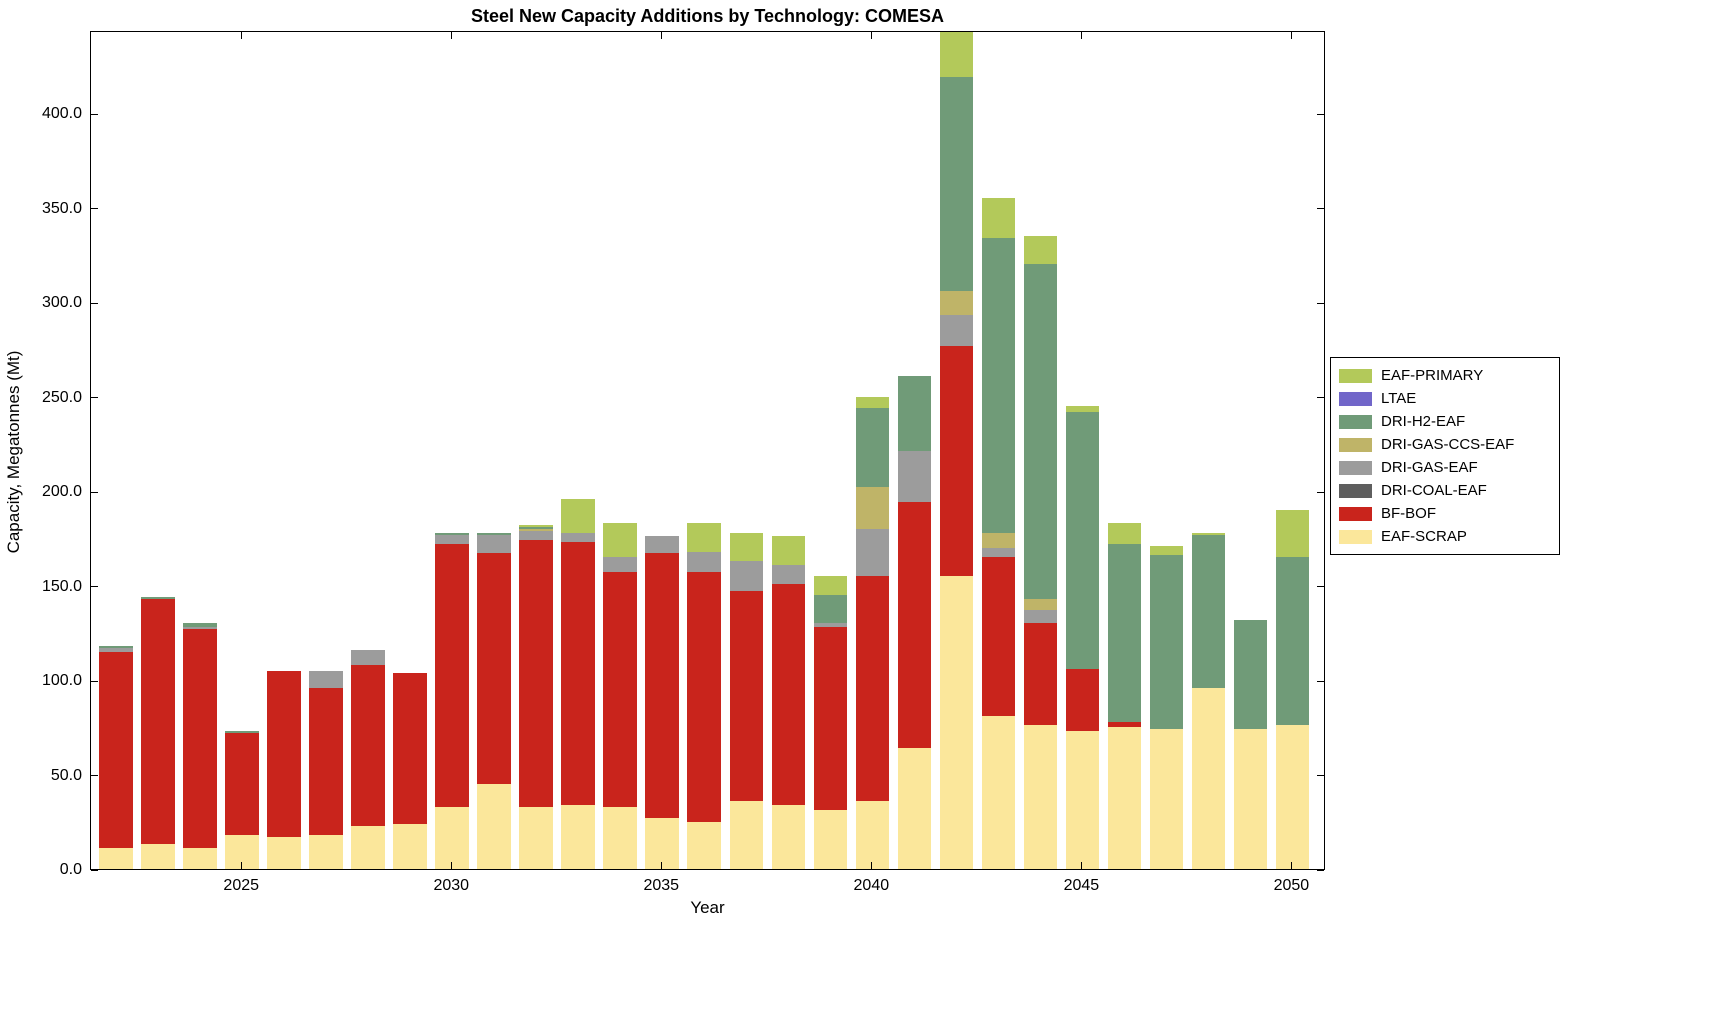 The width and height of the screenshot is (1720, 1021). Describe the element at coordinates (1292, 689) in the screenshot. I see `bar-year-2050` at that location.